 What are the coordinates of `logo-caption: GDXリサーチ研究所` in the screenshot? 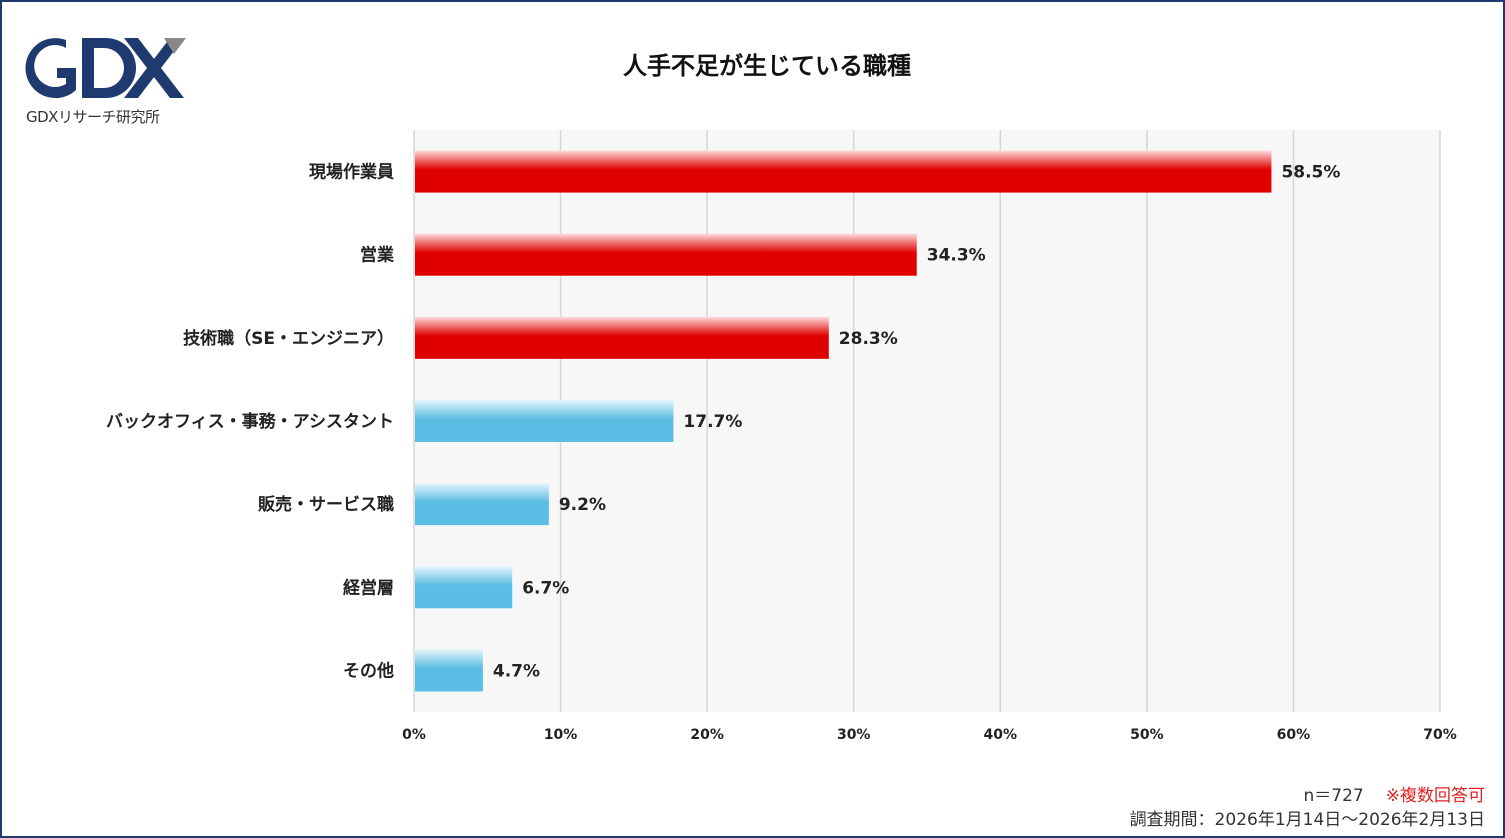 It's located at (93, 117).